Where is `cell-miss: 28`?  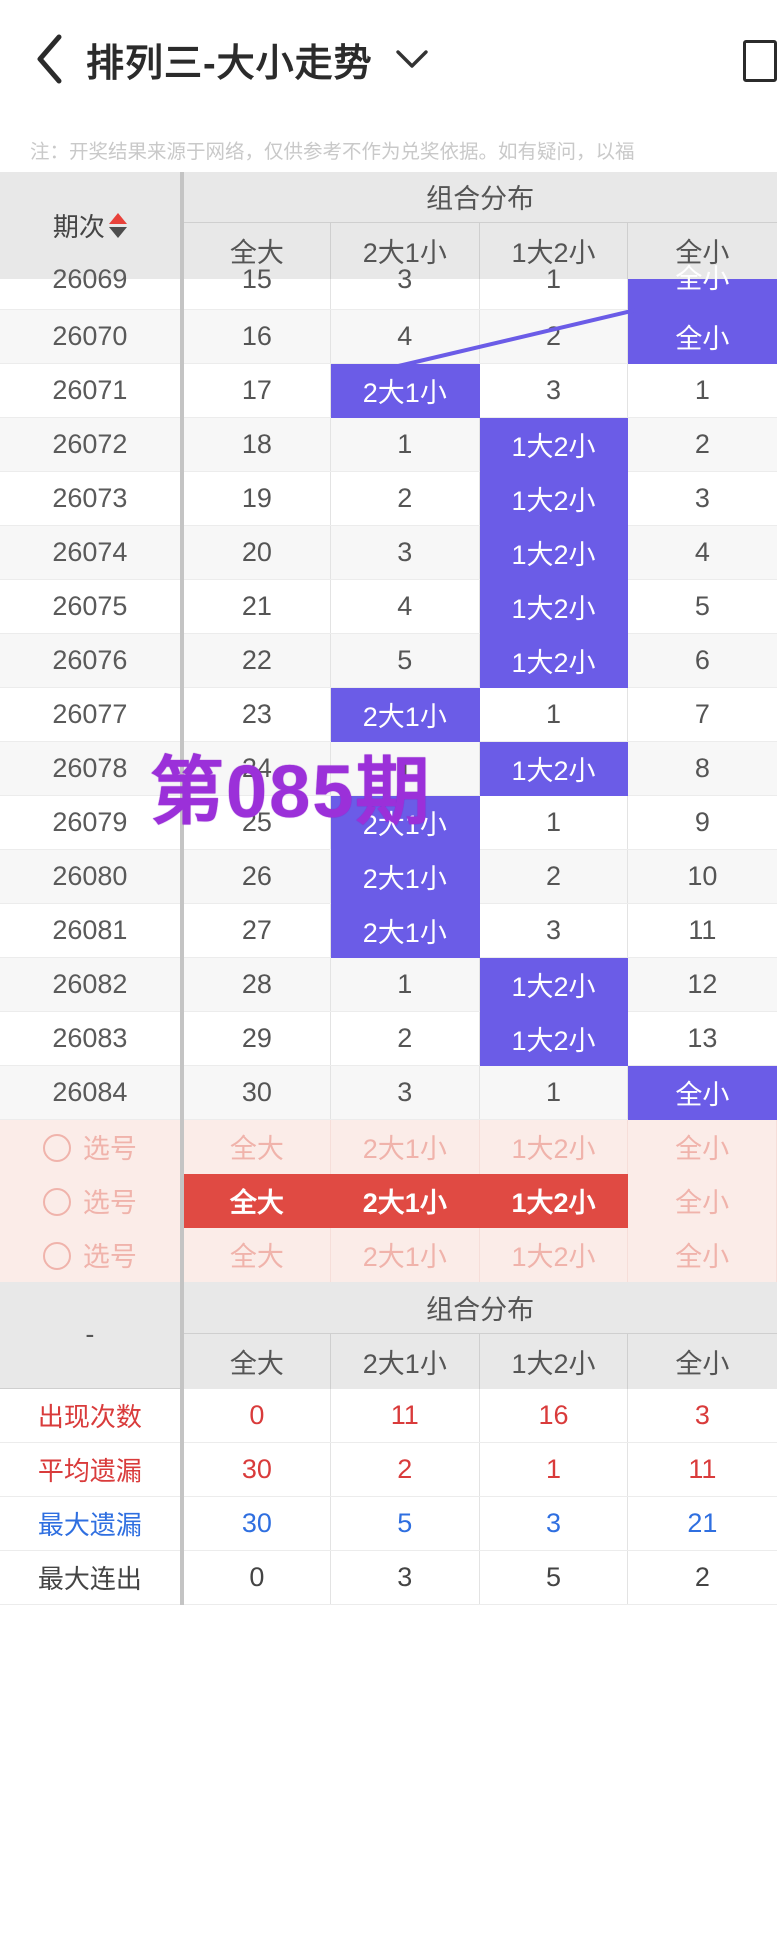
cell-miss: 28 is located at coordinates (255, 984).